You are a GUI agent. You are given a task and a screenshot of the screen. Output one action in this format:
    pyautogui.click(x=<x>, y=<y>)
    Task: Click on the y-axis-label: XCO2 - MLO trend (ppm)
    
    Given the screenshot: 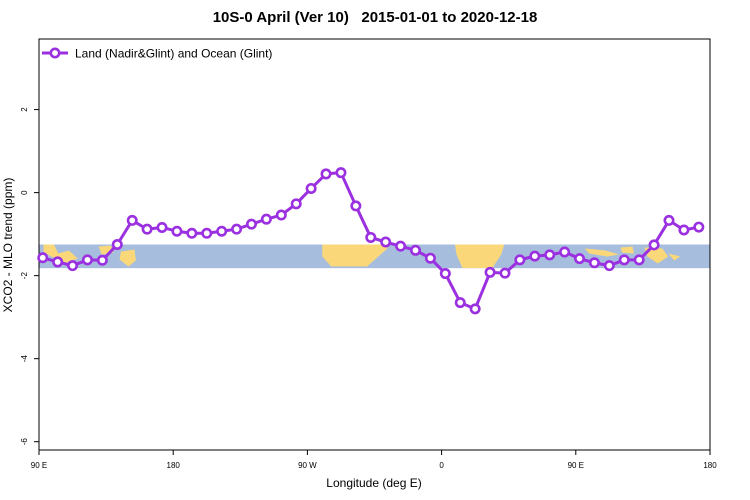 What is the action you would take?
    pyautogui.click(x=8, y=245)
    